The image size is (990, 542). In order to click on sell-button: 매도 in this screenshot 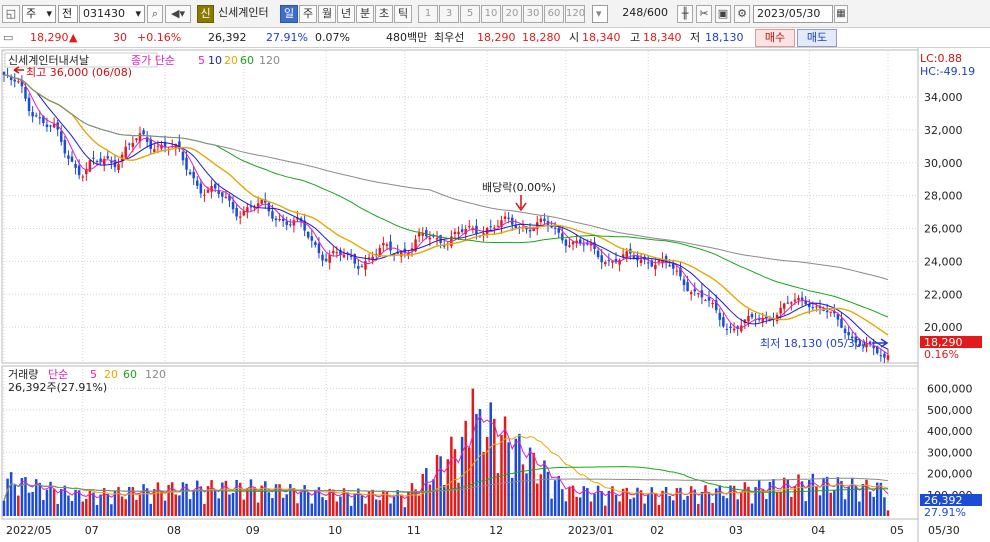, I will do `click(817, 38)`.